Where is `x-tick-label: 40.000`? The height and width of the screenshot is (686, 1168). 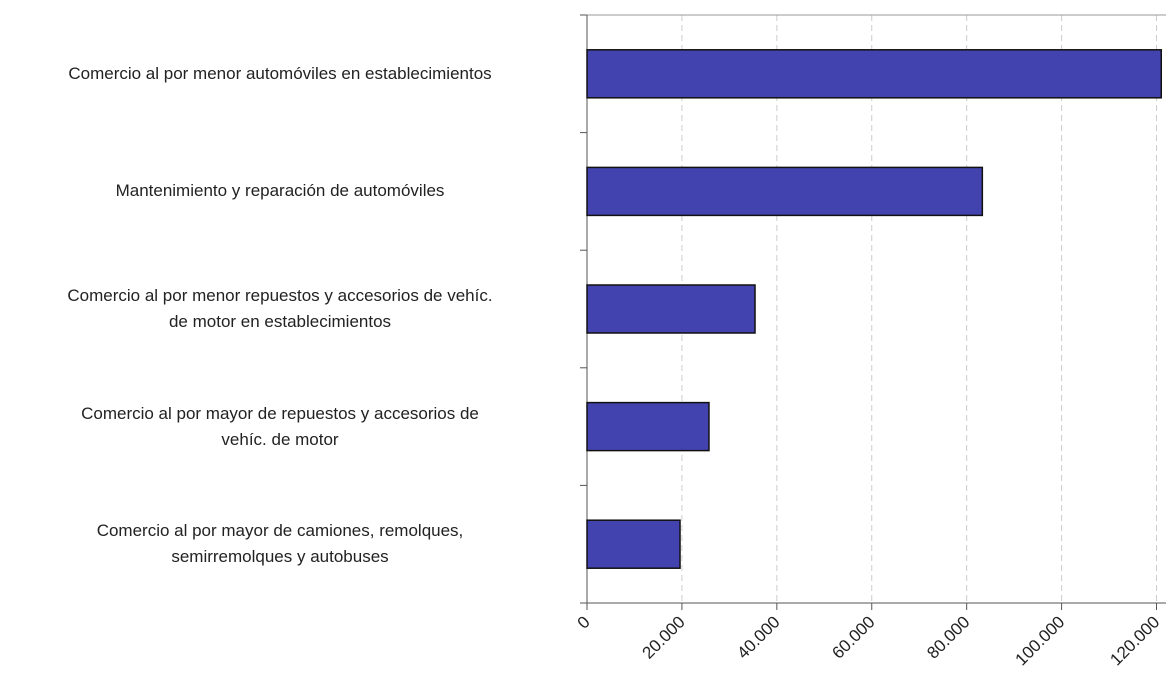 x-tick-label: 40.000 is located at coordinates (758, 637).